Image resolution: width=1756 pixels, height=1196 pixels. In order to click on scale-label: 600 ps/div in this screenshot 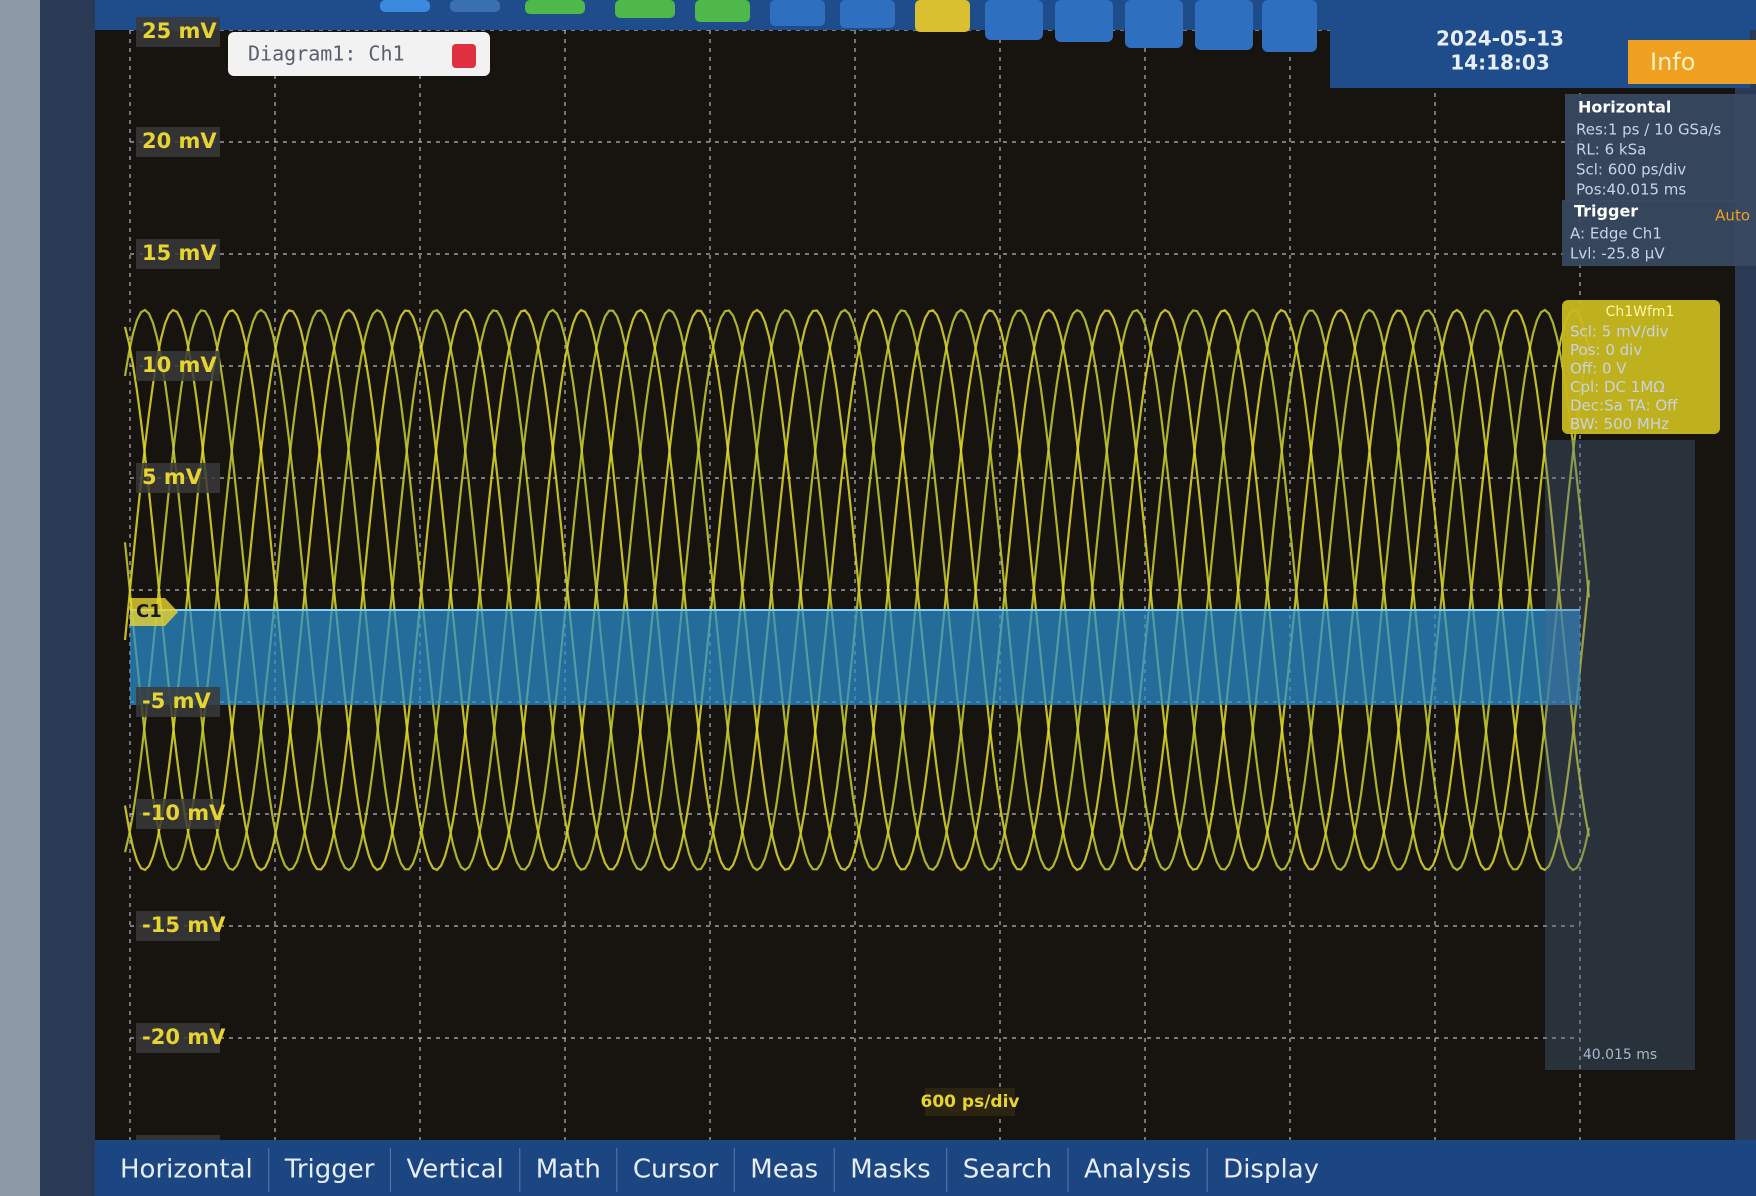, I will do `click(970, 1102)`.